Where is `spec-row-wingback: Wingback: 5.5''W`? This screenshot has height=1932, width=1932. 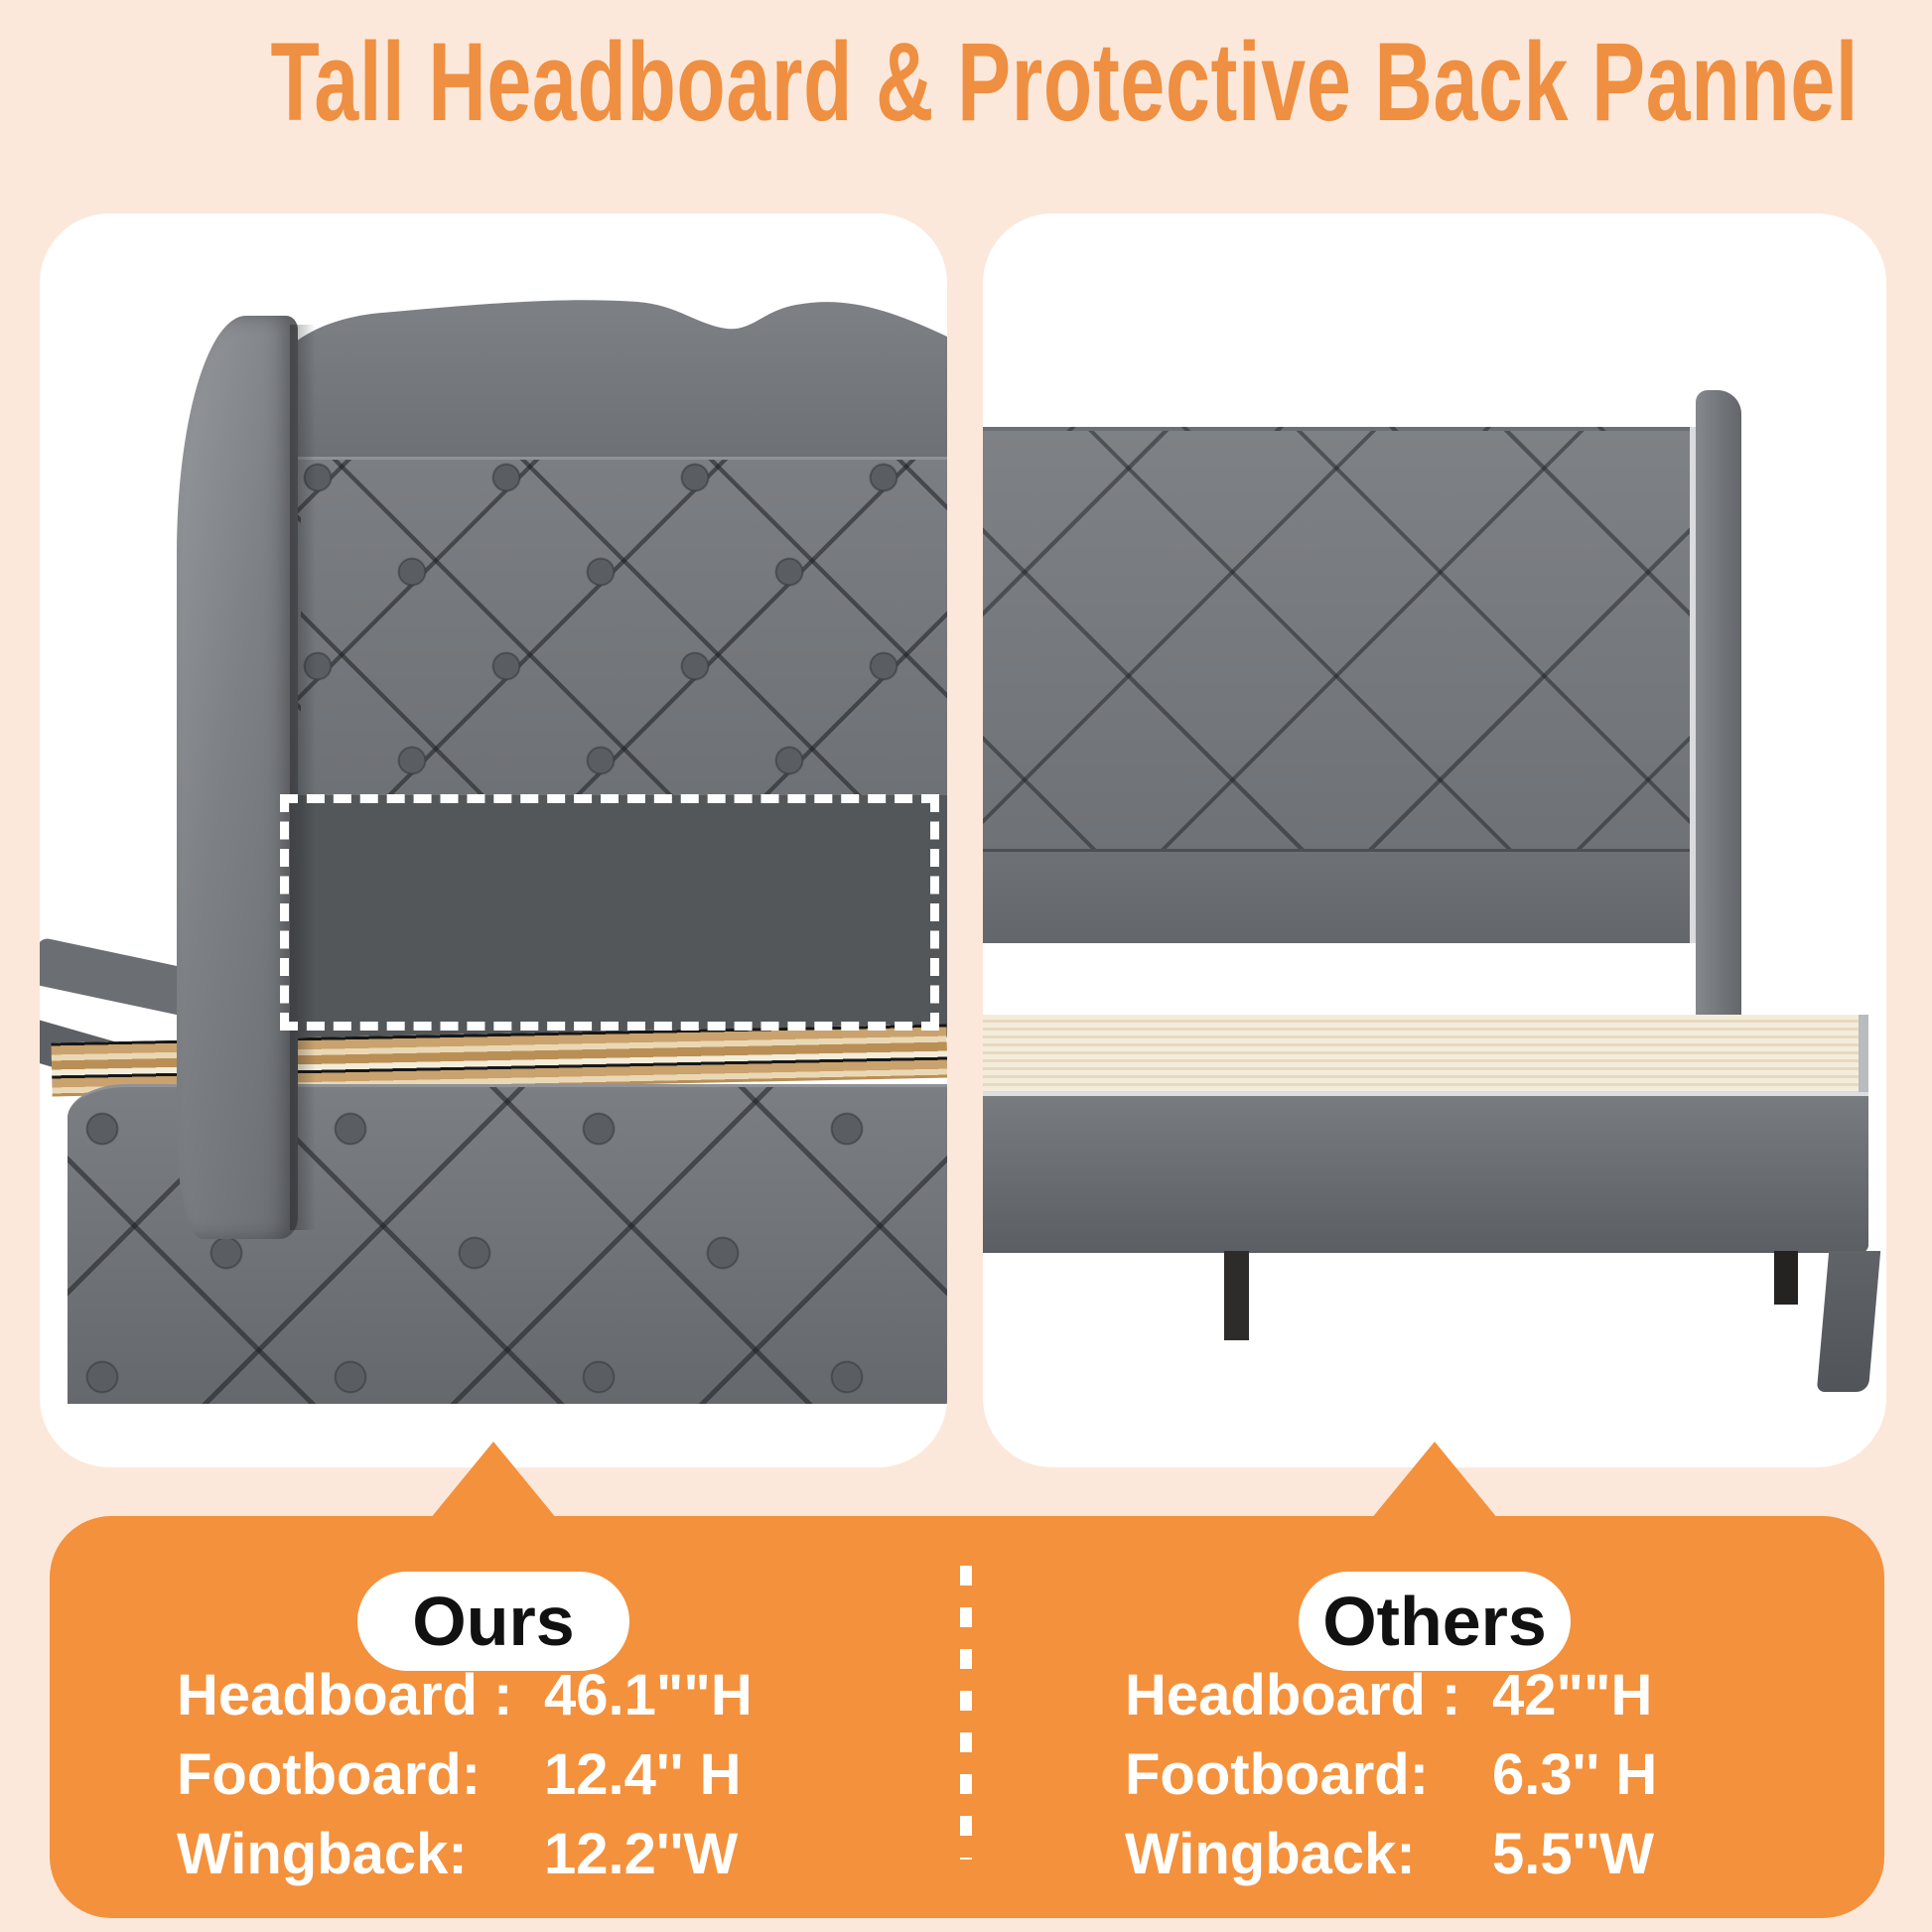
spec-row-wingback: Wingback: 5.5''W is located at coordinates (1475, 1855).